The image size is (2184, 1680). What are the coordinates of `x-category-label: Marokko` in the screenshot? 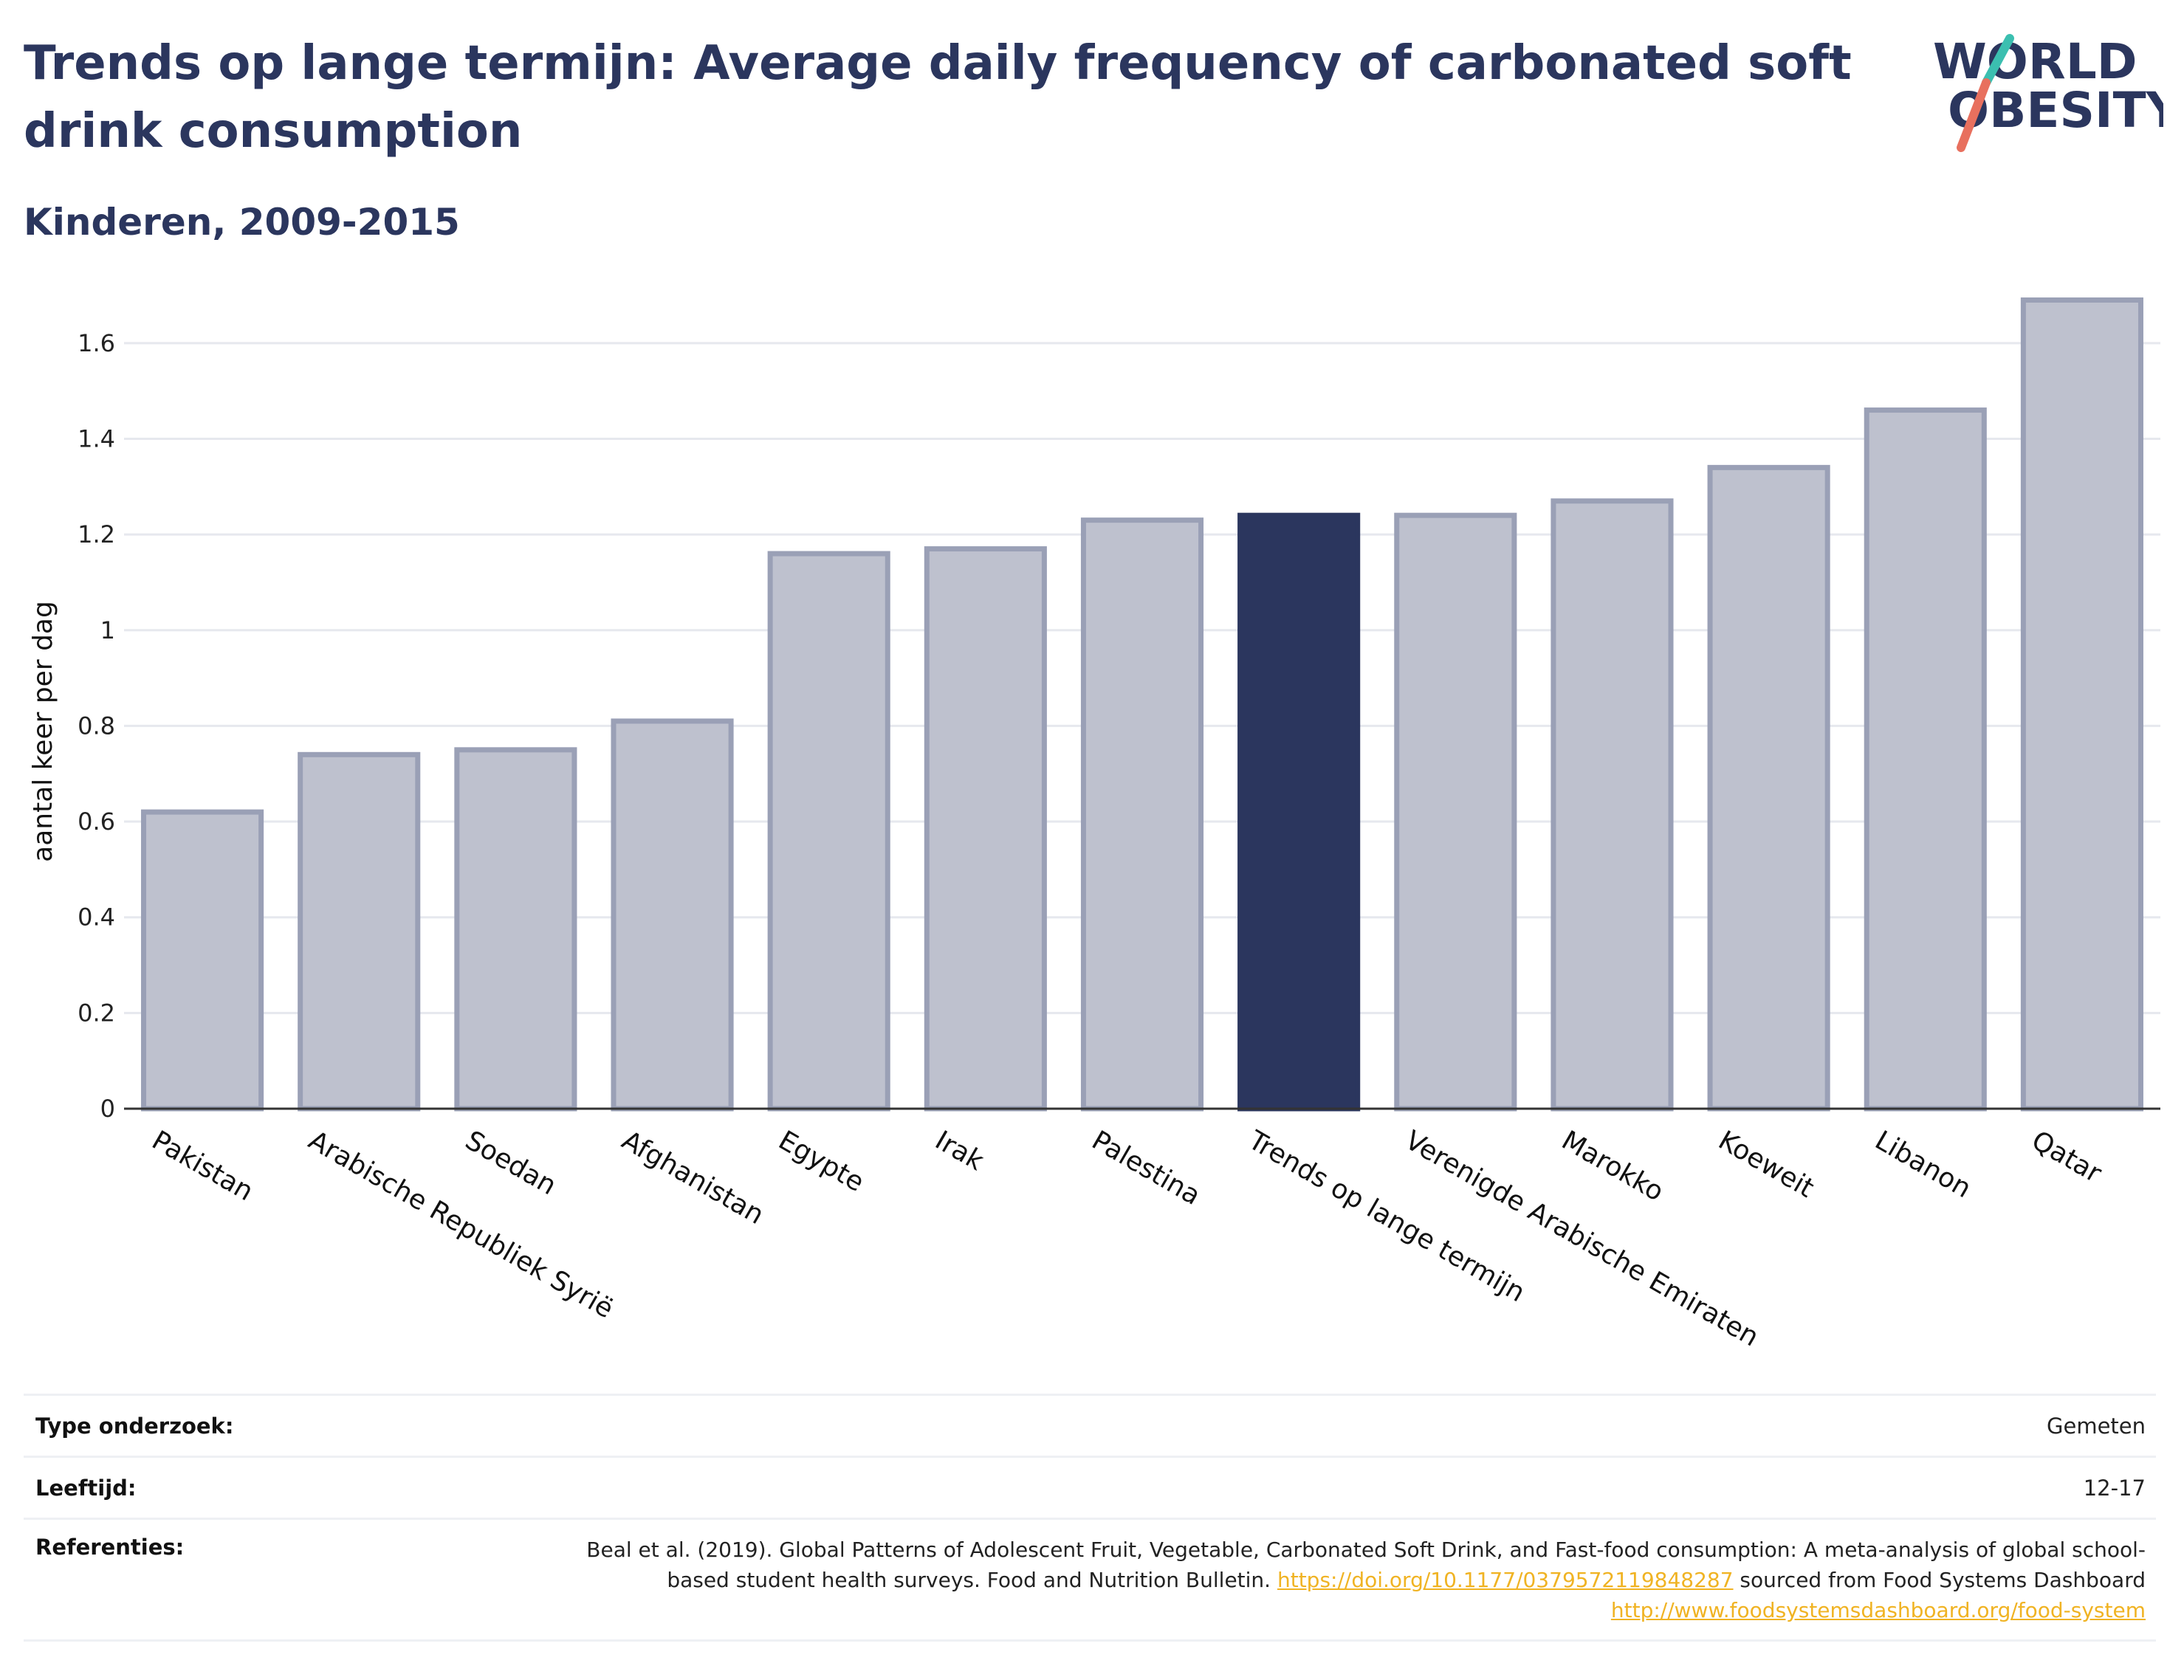 It's located at (1613, 1166).